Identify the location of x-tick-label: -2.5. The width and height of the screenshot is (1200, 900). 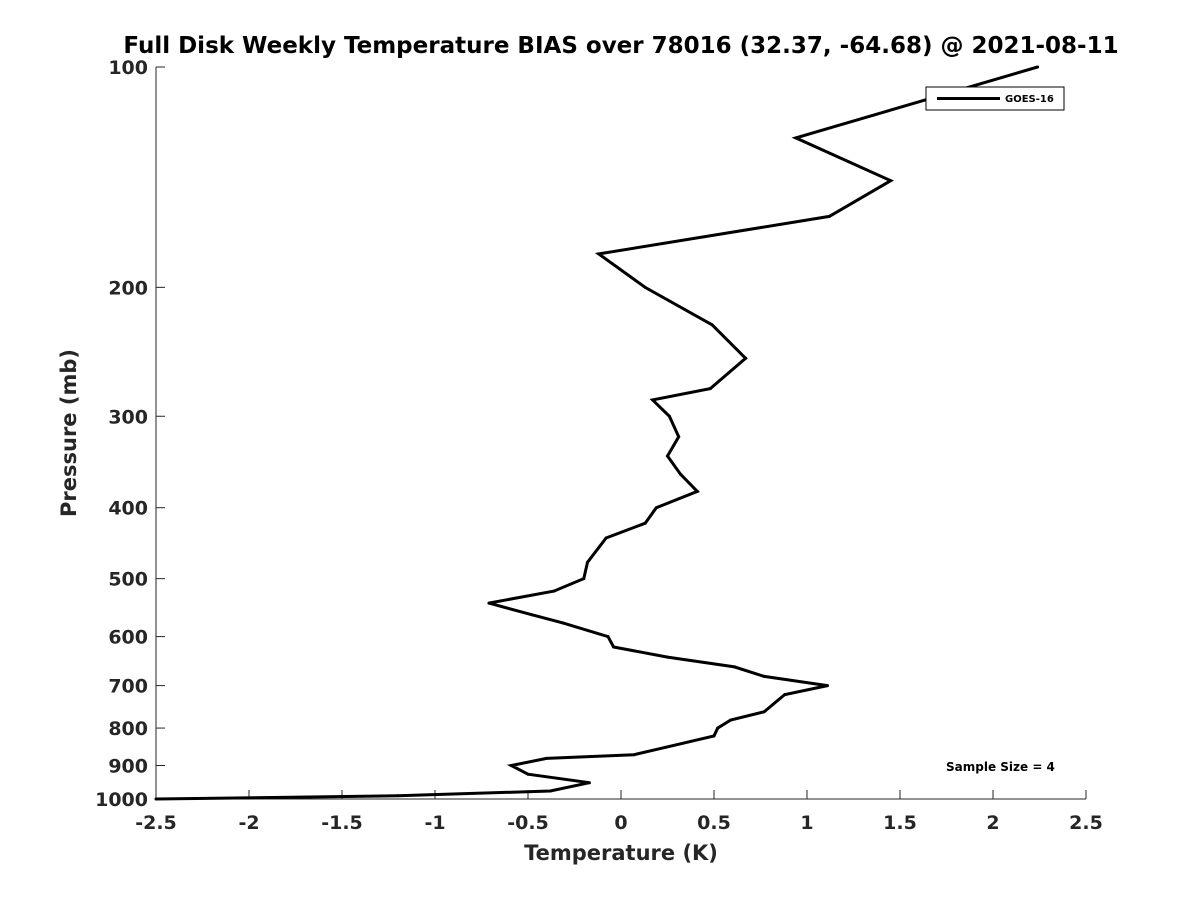
(156, 823).